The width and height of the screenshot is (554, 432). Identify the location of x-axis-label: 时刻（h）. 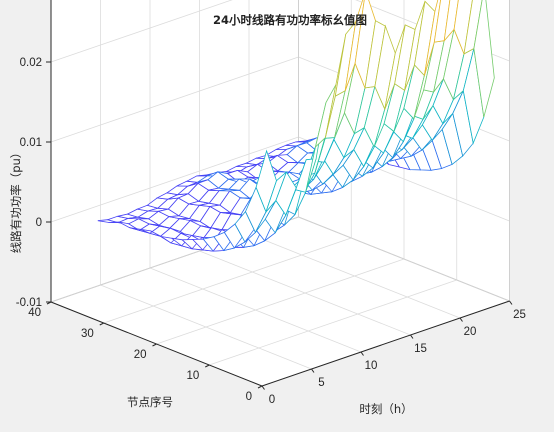
(385, 409).